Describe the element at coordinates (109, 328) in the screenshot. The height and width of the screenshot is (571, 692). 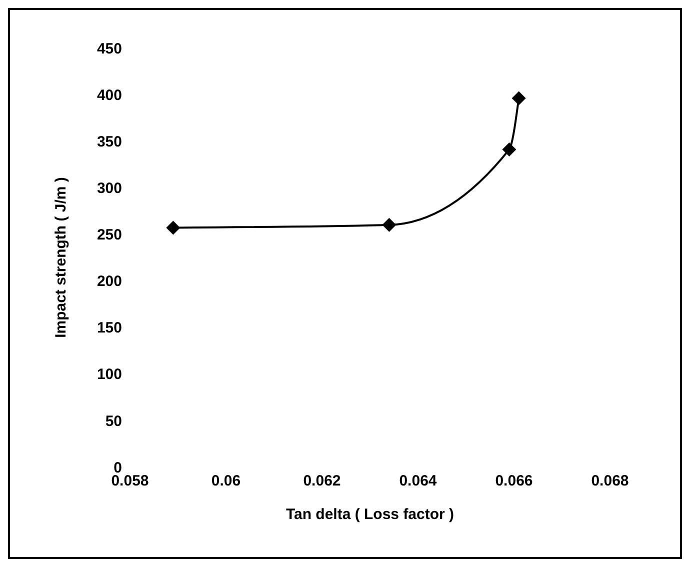
I see `y-tick-label: 150` at that location.